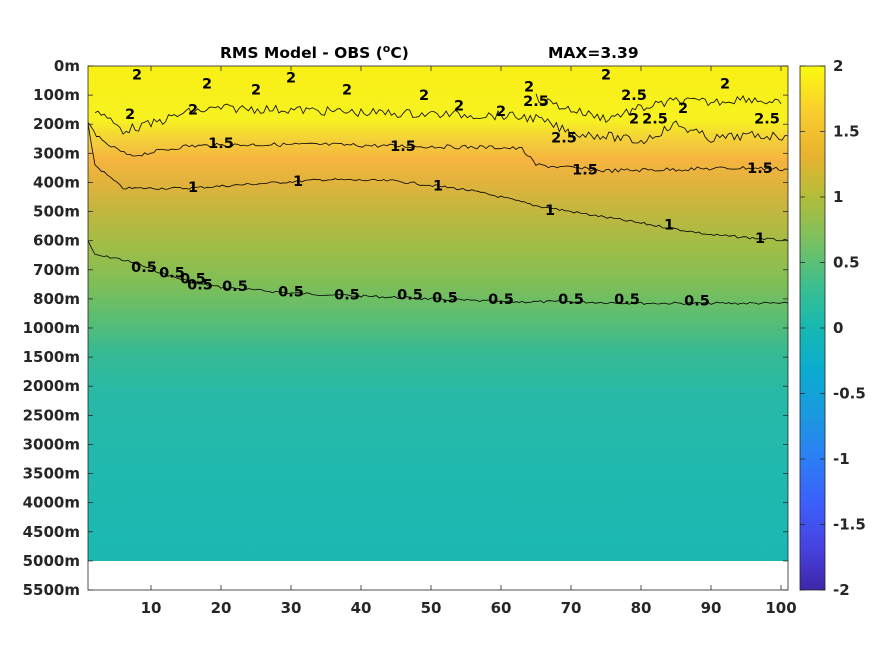 The height and width of the screenshot is (656, 875). I want to click on y-tick-label: 3500m, so click(51, 474).